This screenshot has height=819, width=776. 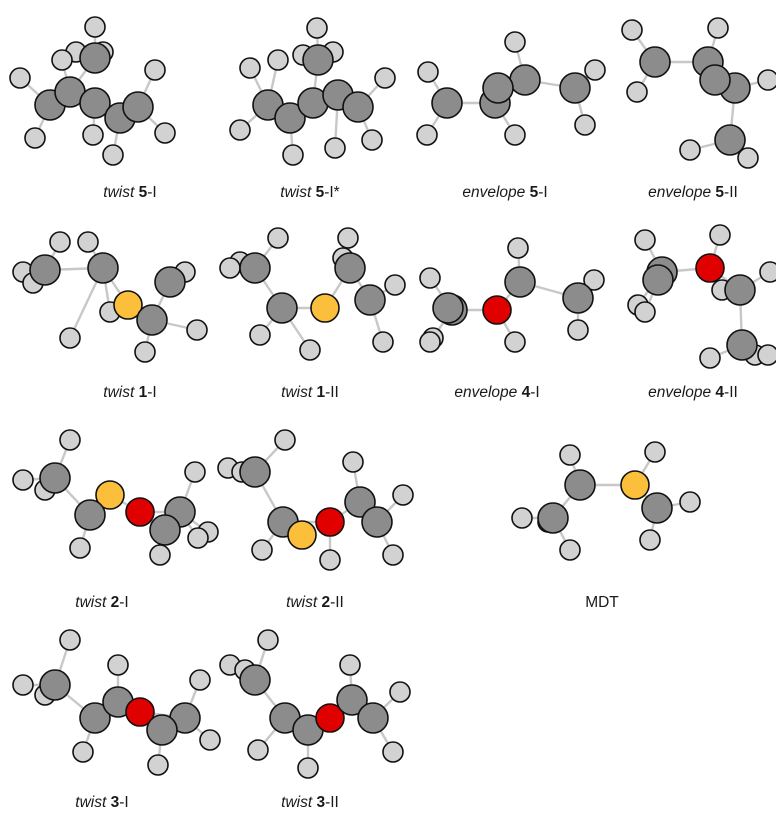 I want to click on molecule-mdt, so click(x=606, y=501).